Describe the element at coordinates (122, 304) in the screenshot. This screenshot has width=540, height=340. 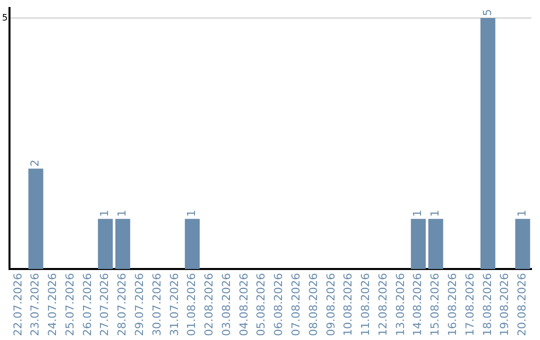
I see `x-tick-label: 28.07.2026` at that location.